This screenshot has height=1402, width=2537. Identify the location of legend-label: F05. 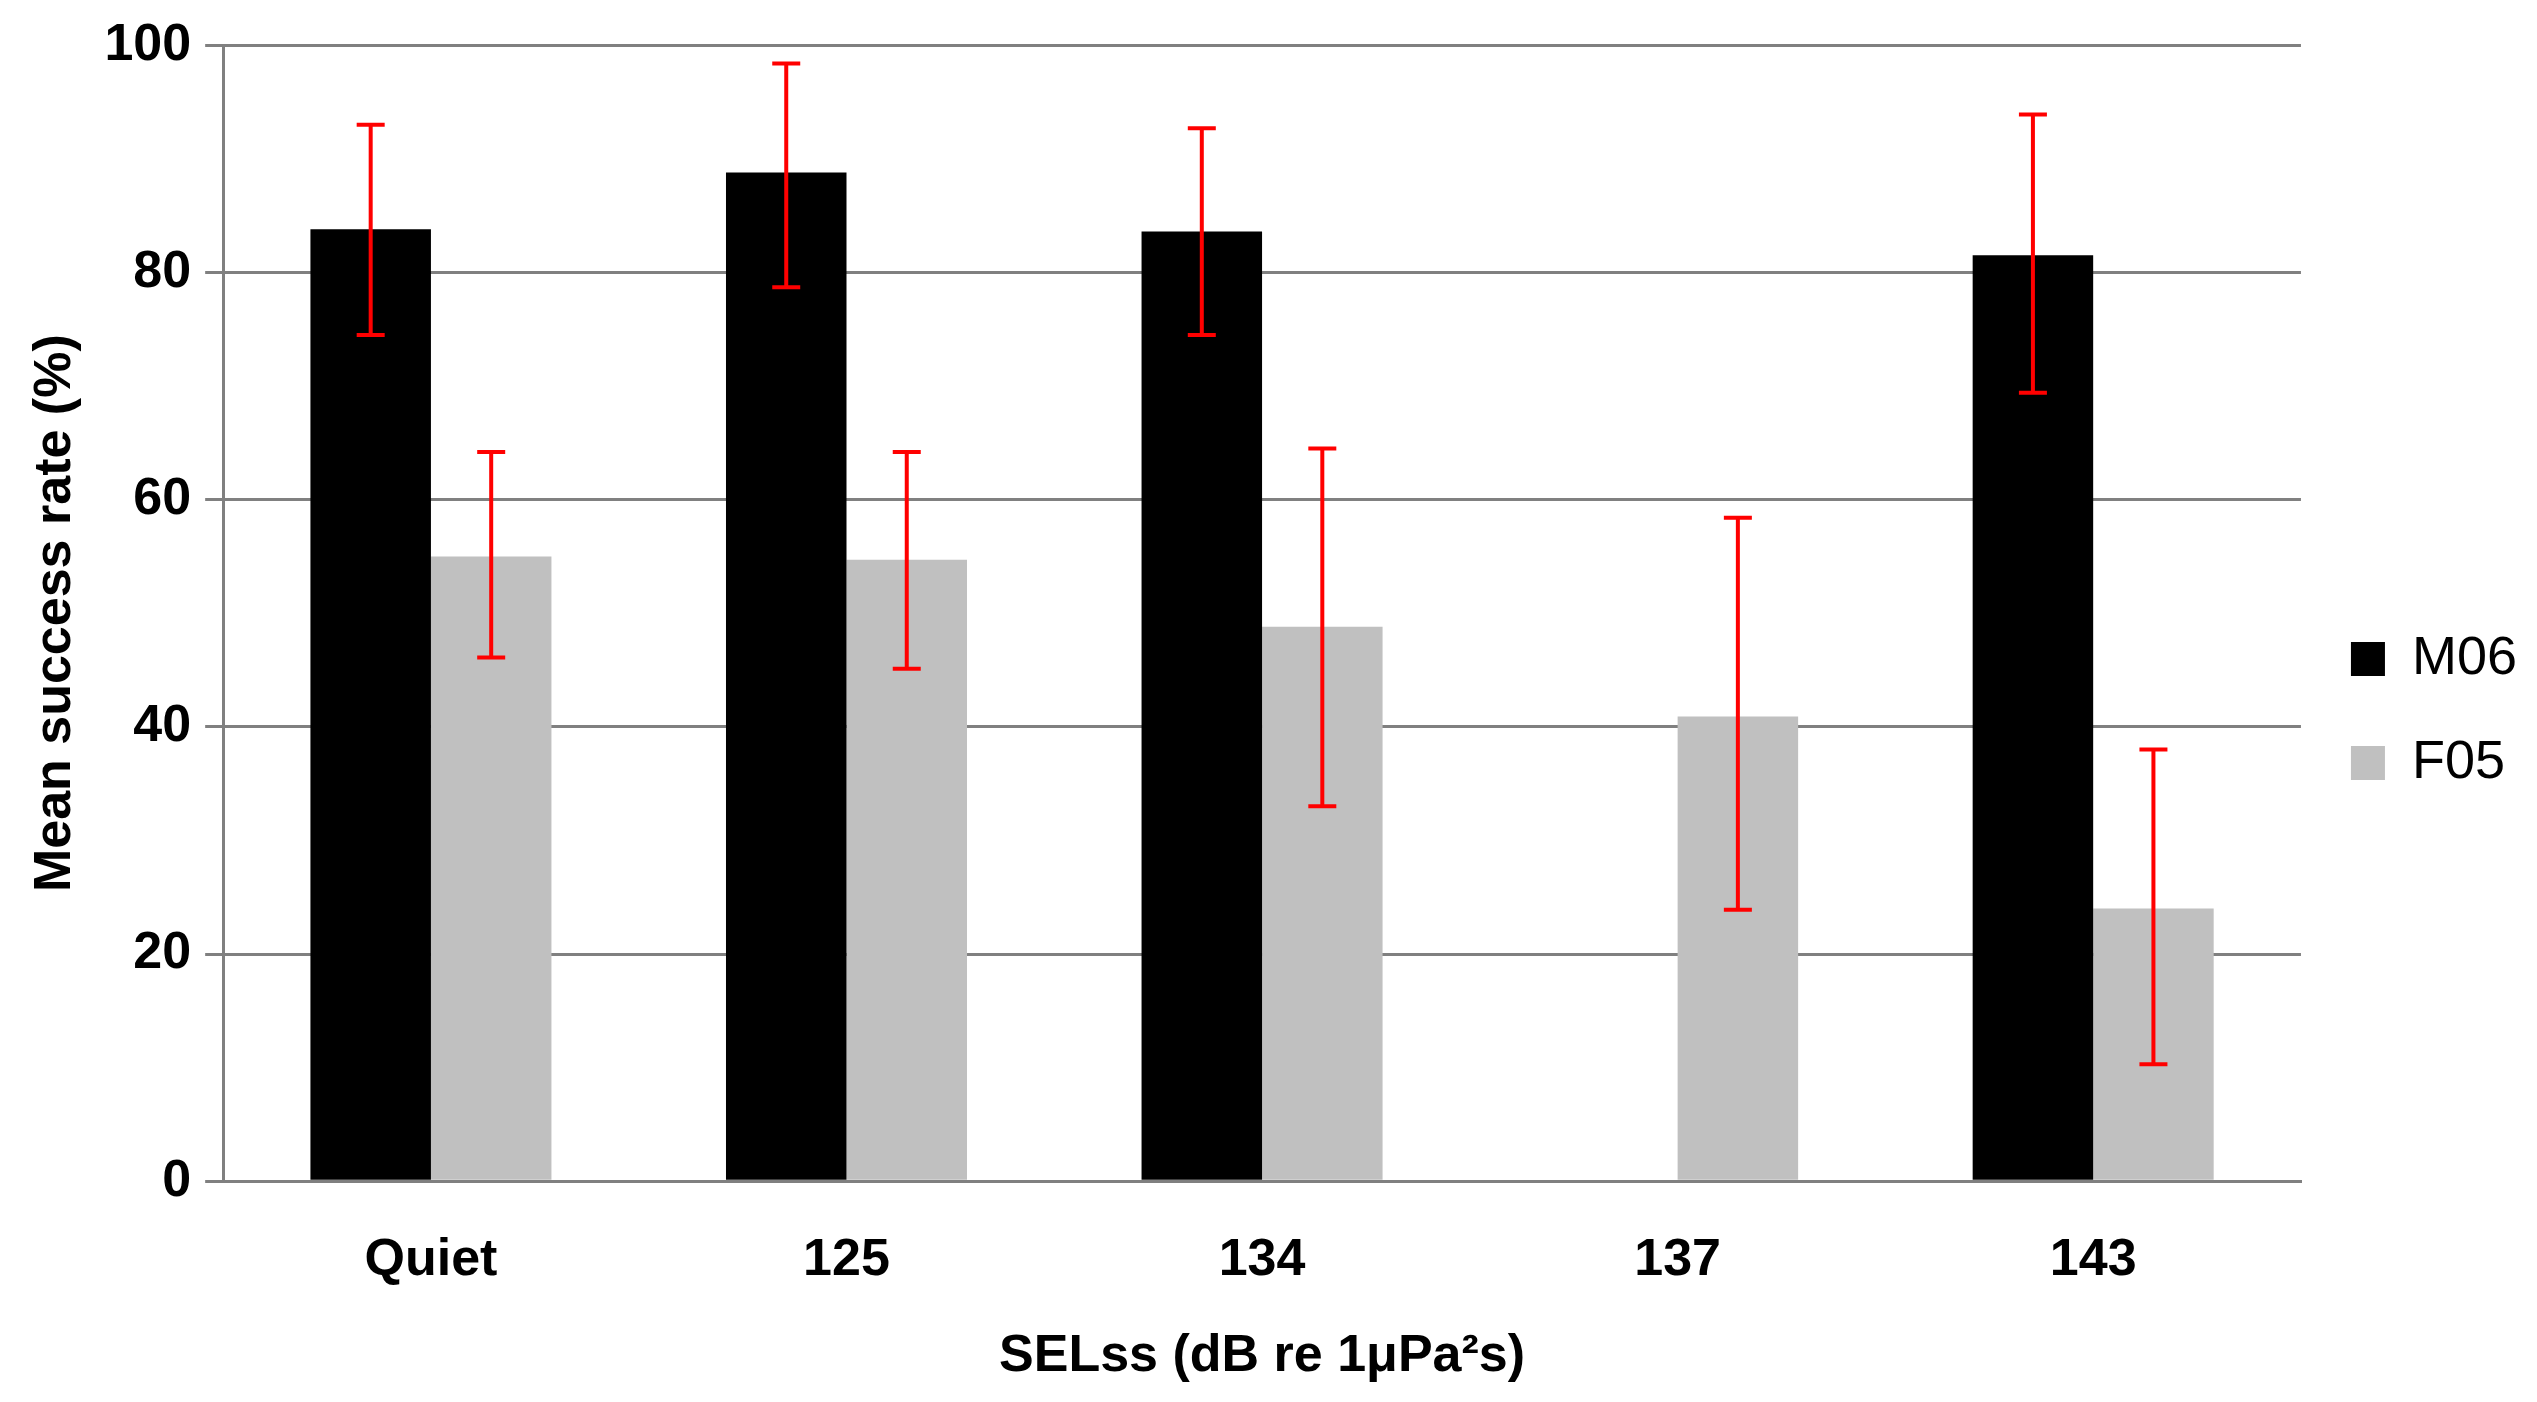
(2458, 758).